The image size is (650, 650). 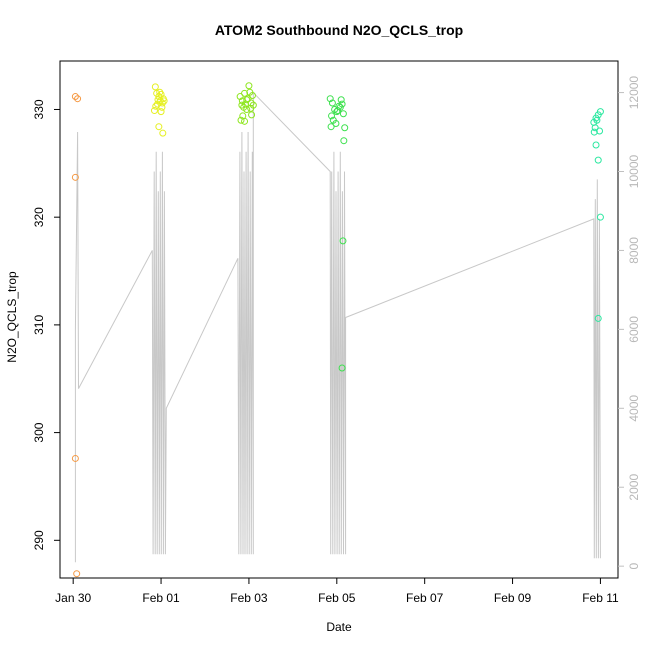 What do you see at coordinates (634, 487) in the screenshot?
I see `y2-tick-label: 2000` at bounding box center [634, 487].